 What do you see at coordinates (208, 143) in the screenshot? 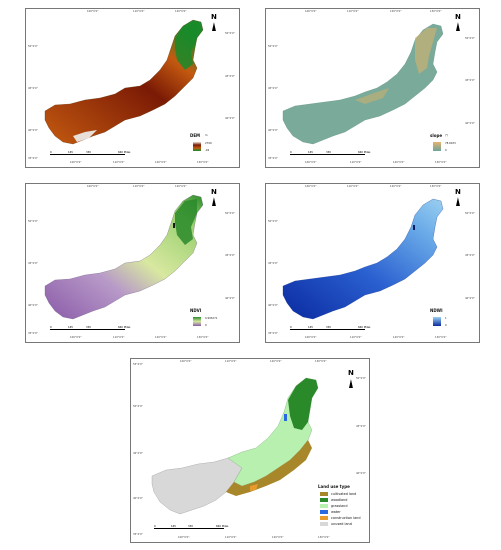
I see `dem-legend-high: 2799` at bounding box center [208, 143].